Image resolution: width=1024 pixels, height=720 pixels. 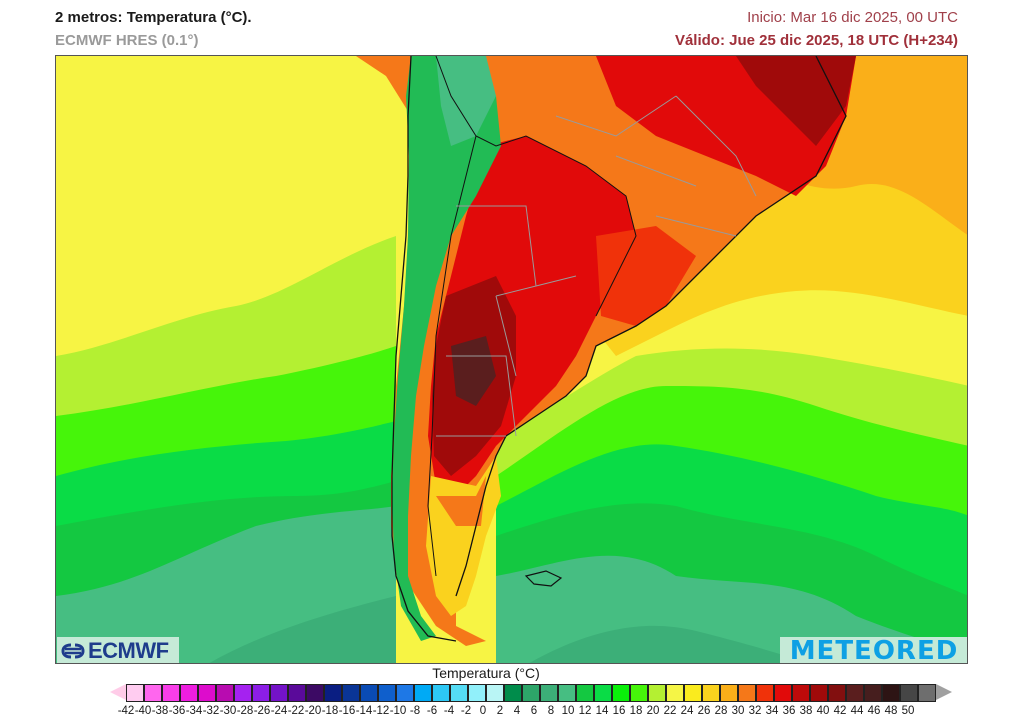 I want to click on meteored-logo-text: METEORED, so click(x=874, y=650).